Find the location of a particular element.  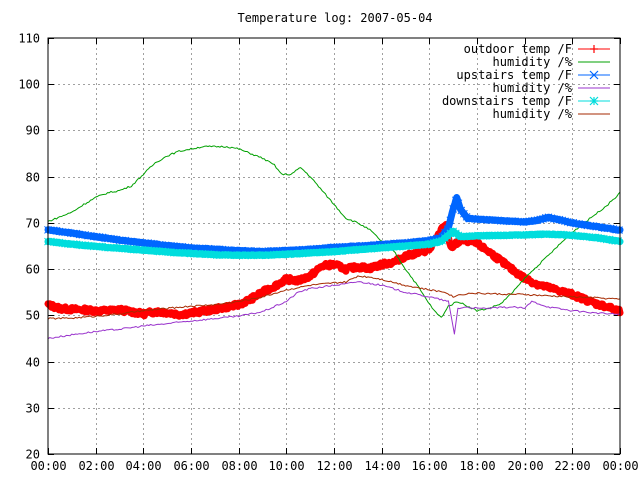

x-tick-label: 18:00 is located at coordinates (477, 466).